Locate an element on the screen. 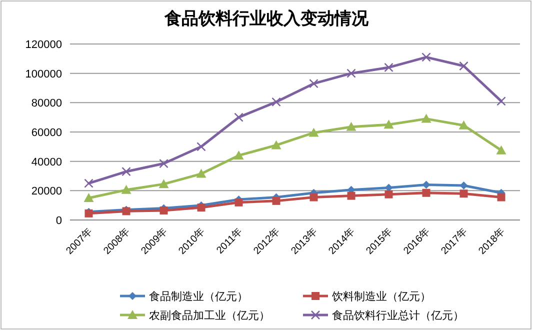 The width and height of the screenshot is (533, 331). y-tick-label: 100000 is located at coordinates (43, 74).